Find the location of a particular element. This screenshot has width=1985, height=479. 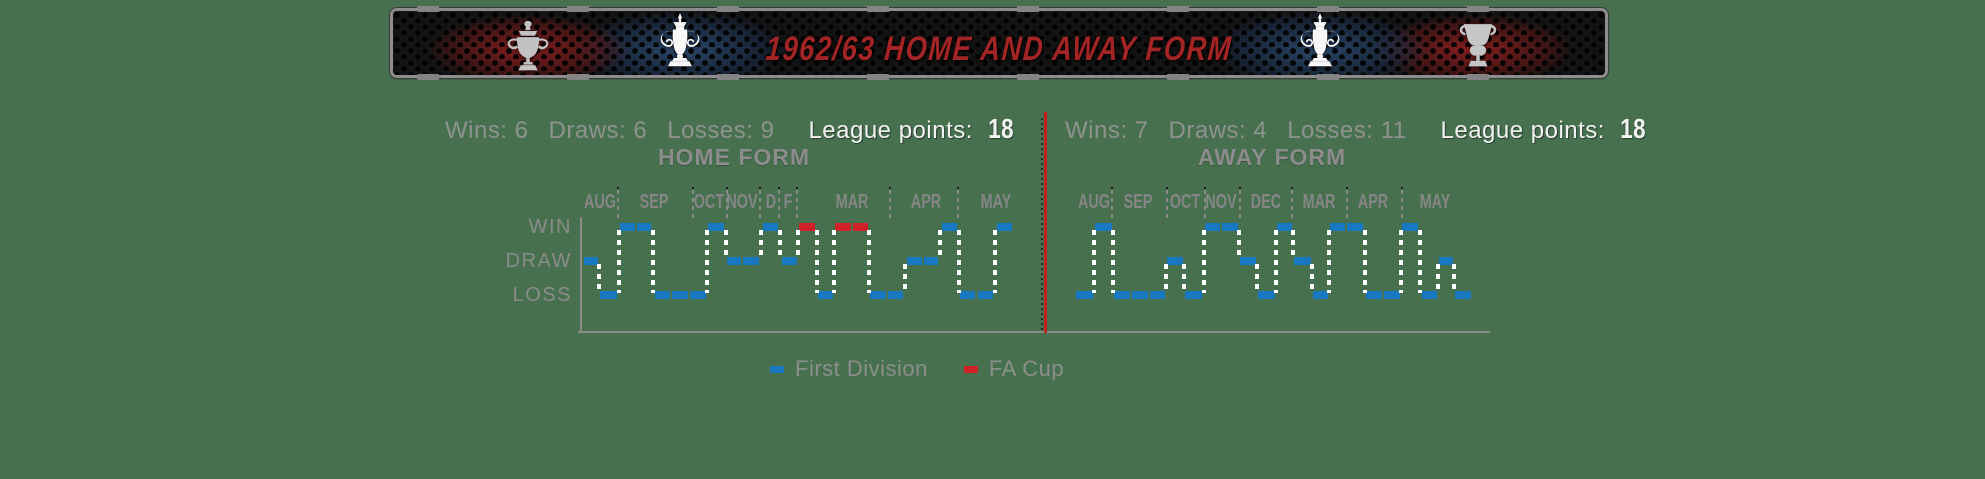

away-league-points-label: League points: is located at coordinates (1522, 130).